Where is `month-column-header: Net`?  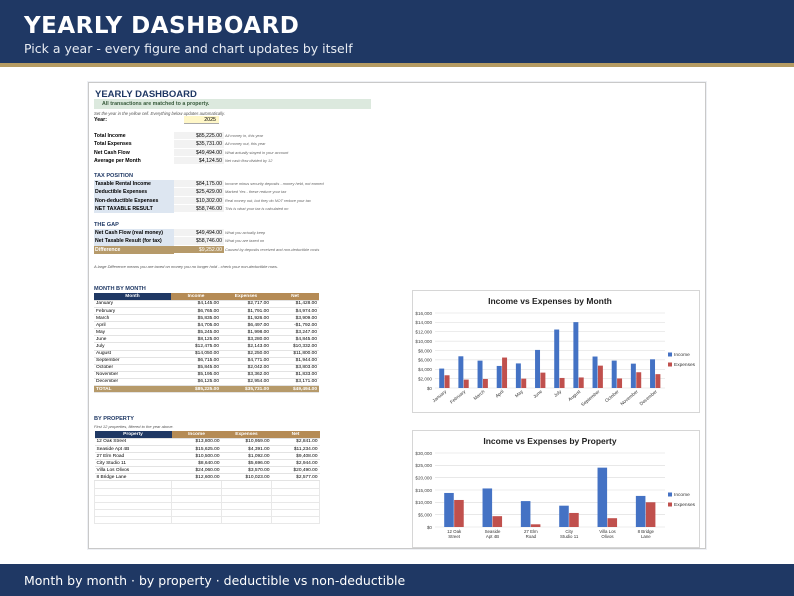
month-column-header: Net is located at coordinates (295, 297).